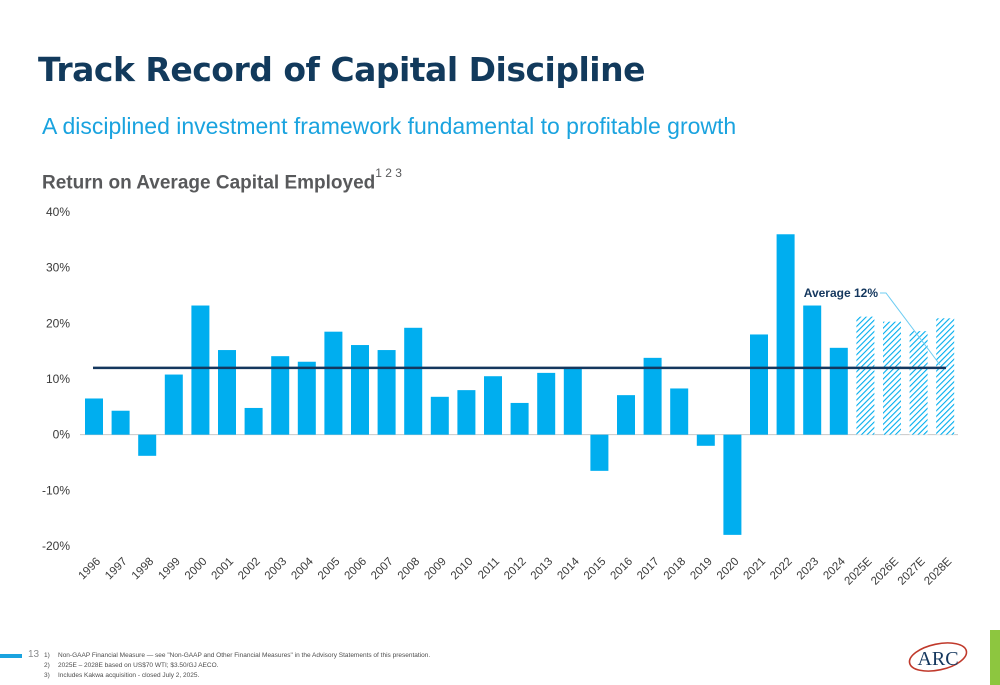  I want to click on bar-2026E, so click(892, 378).